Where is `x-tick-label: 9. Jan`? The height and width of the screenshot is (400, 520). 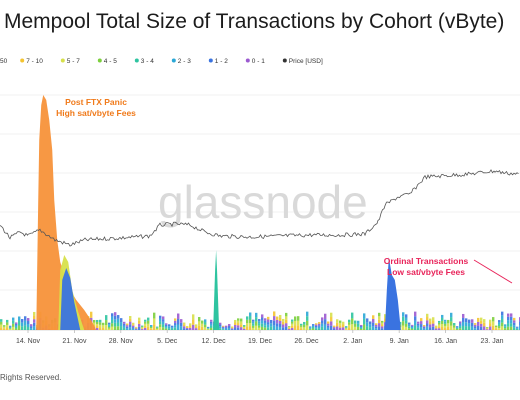 x-tick-label: 9. Jan is located at coordinates (399, 341).